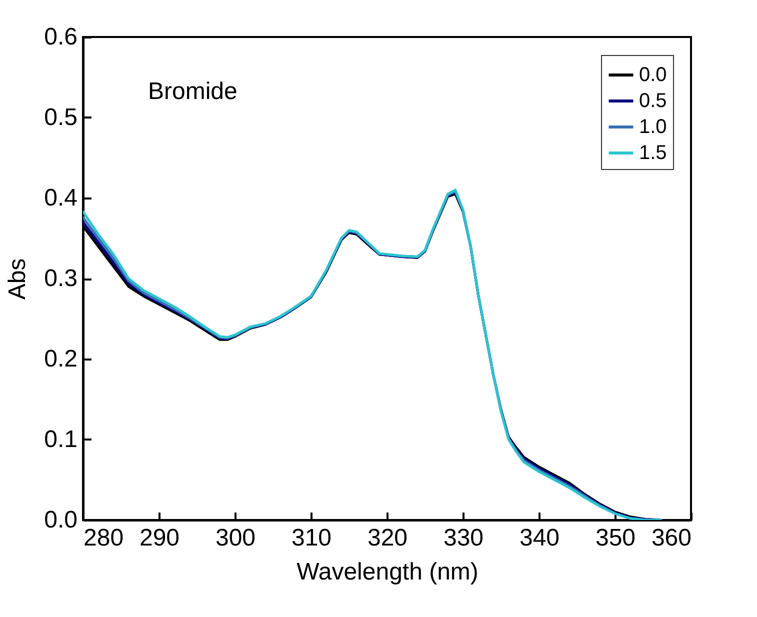  What do you see at coordinates (61, 117) in the screenshot?
I see `y-tick-label: 0.5` at bounding box center [61, 117].